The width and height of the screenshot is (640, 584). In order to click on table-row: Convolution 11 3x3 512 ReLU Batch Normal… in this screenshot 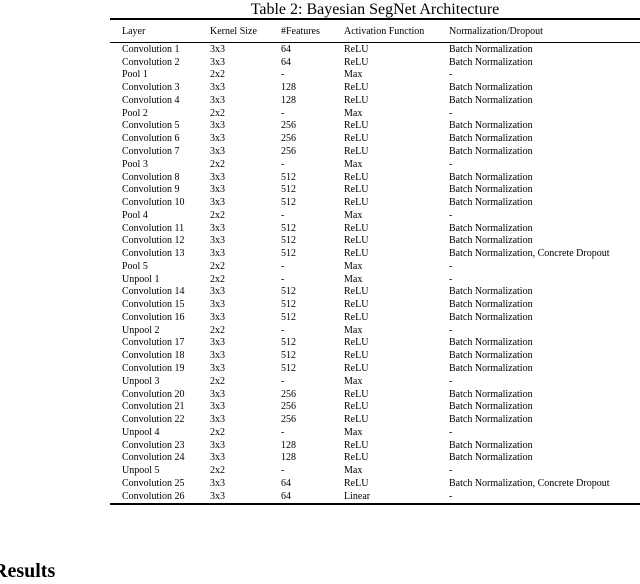, I will do `click(375, 228)`.